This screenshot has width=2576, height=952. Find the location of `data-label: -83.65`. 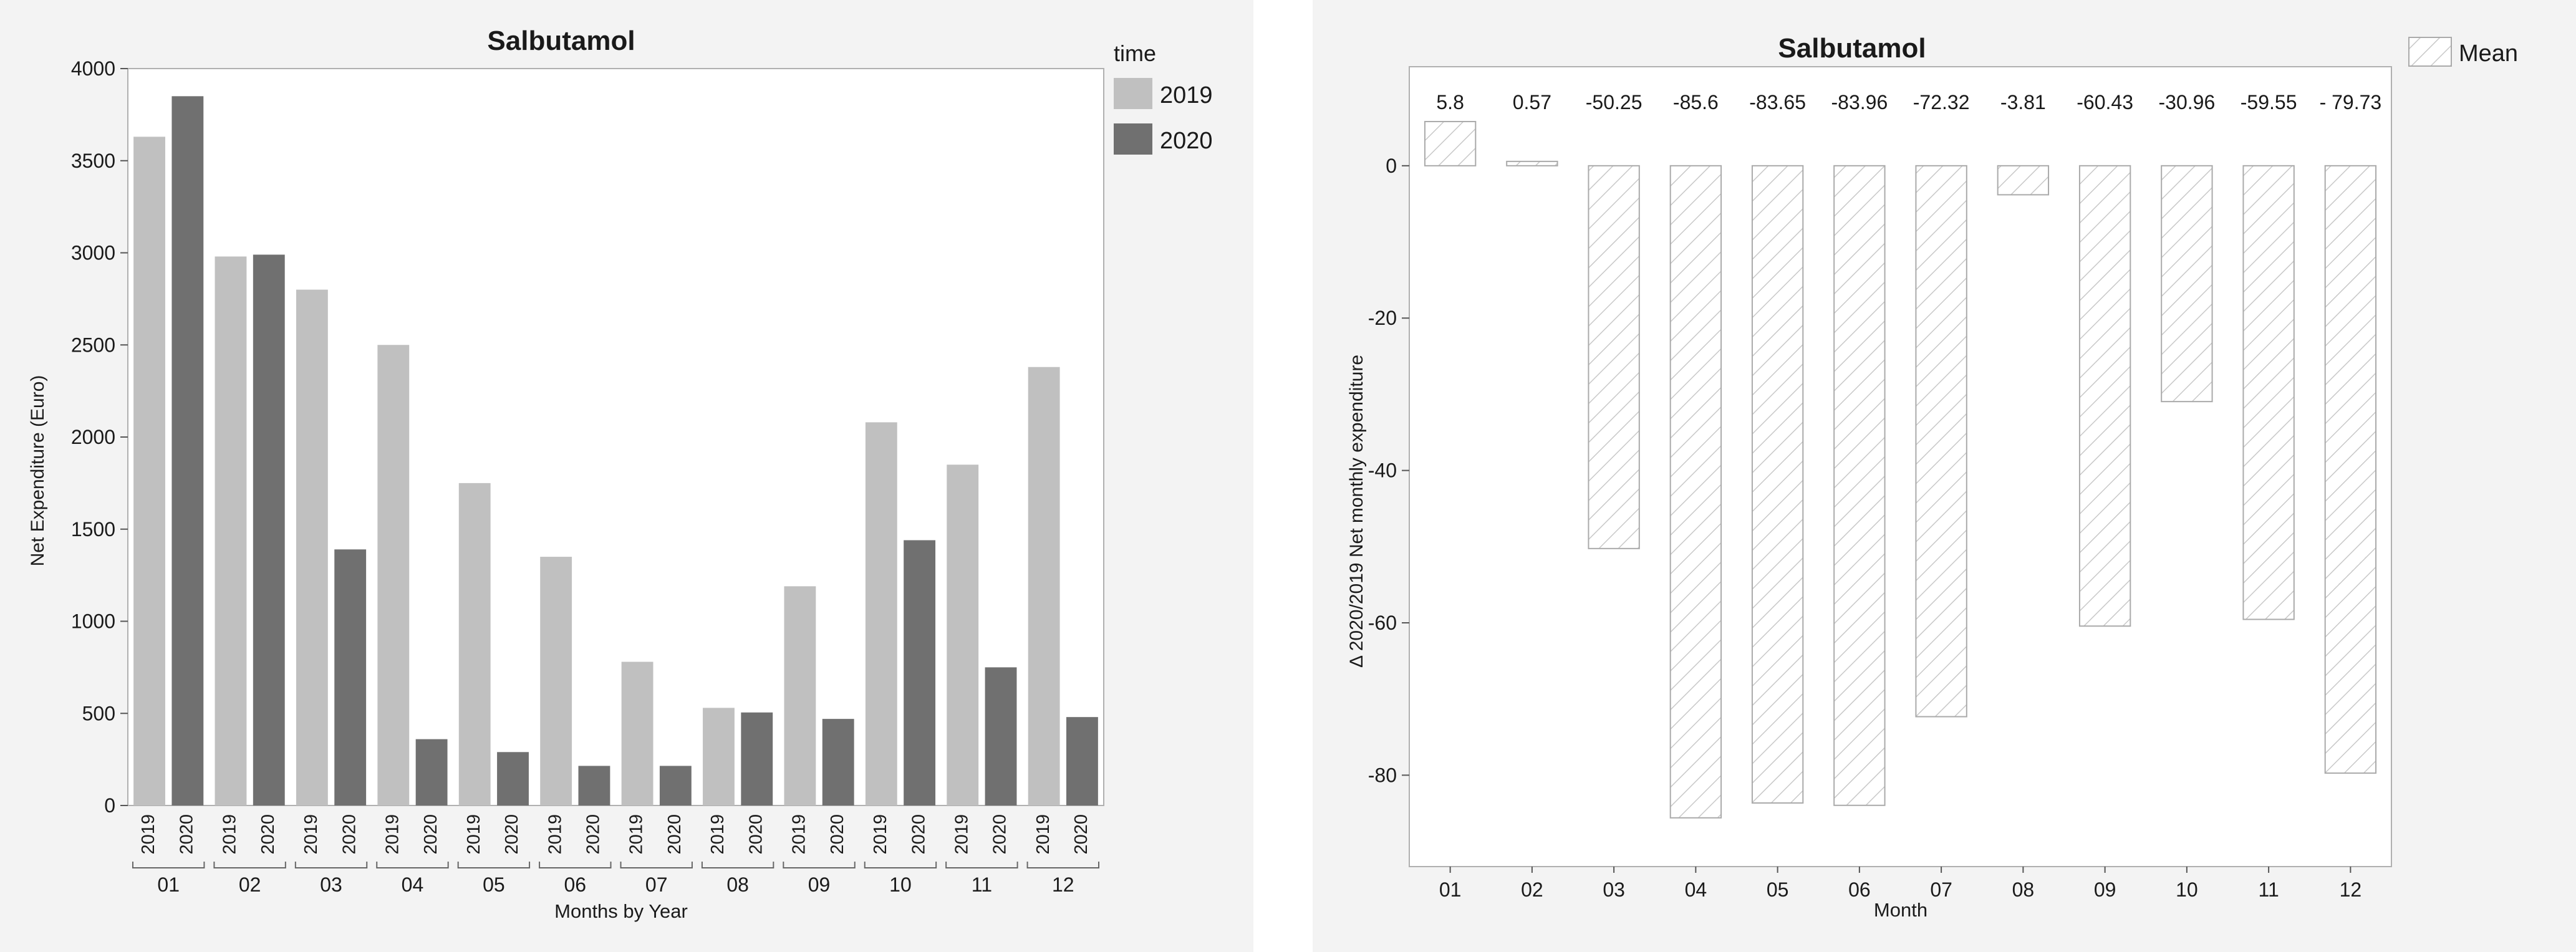

data-label: -83.65 is located at coordinates (1777, 102).